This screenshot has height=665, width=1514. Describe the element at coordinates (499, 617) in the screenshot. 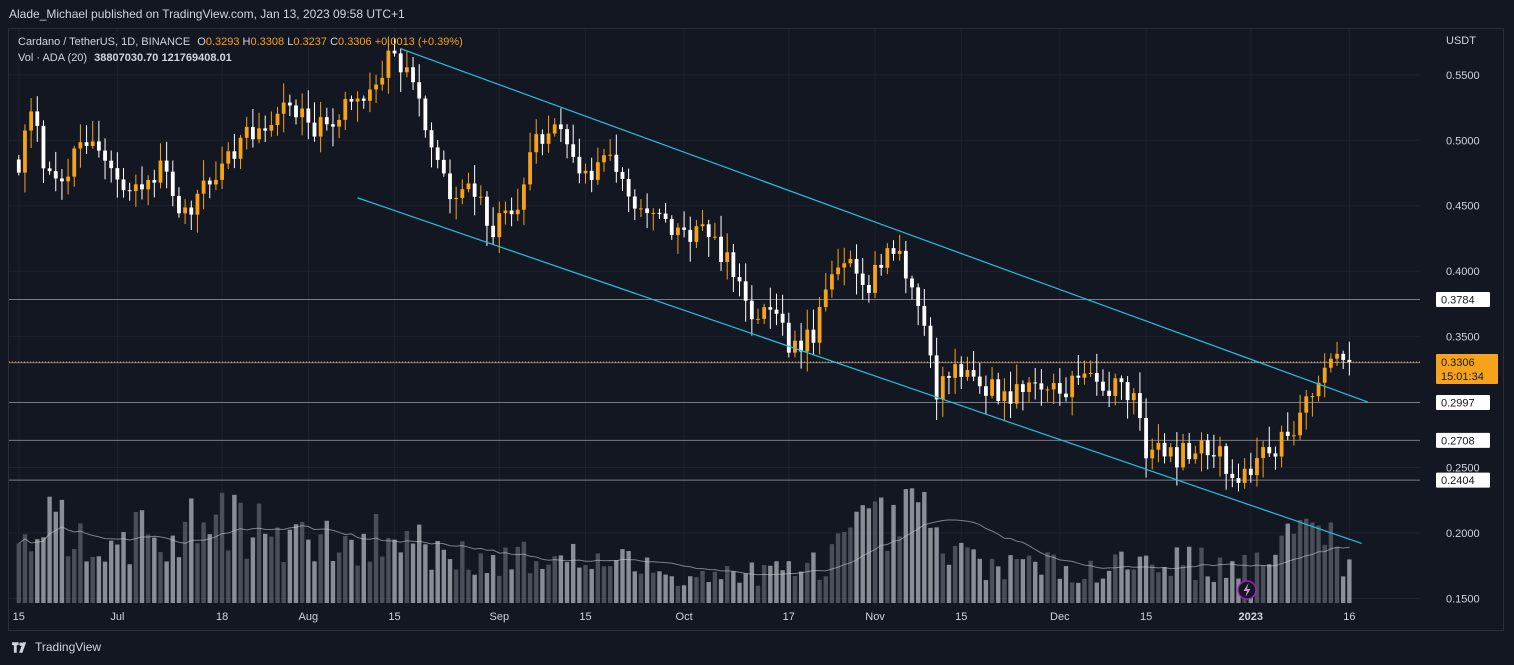

I see `x-tick-label: Sep` at that location.